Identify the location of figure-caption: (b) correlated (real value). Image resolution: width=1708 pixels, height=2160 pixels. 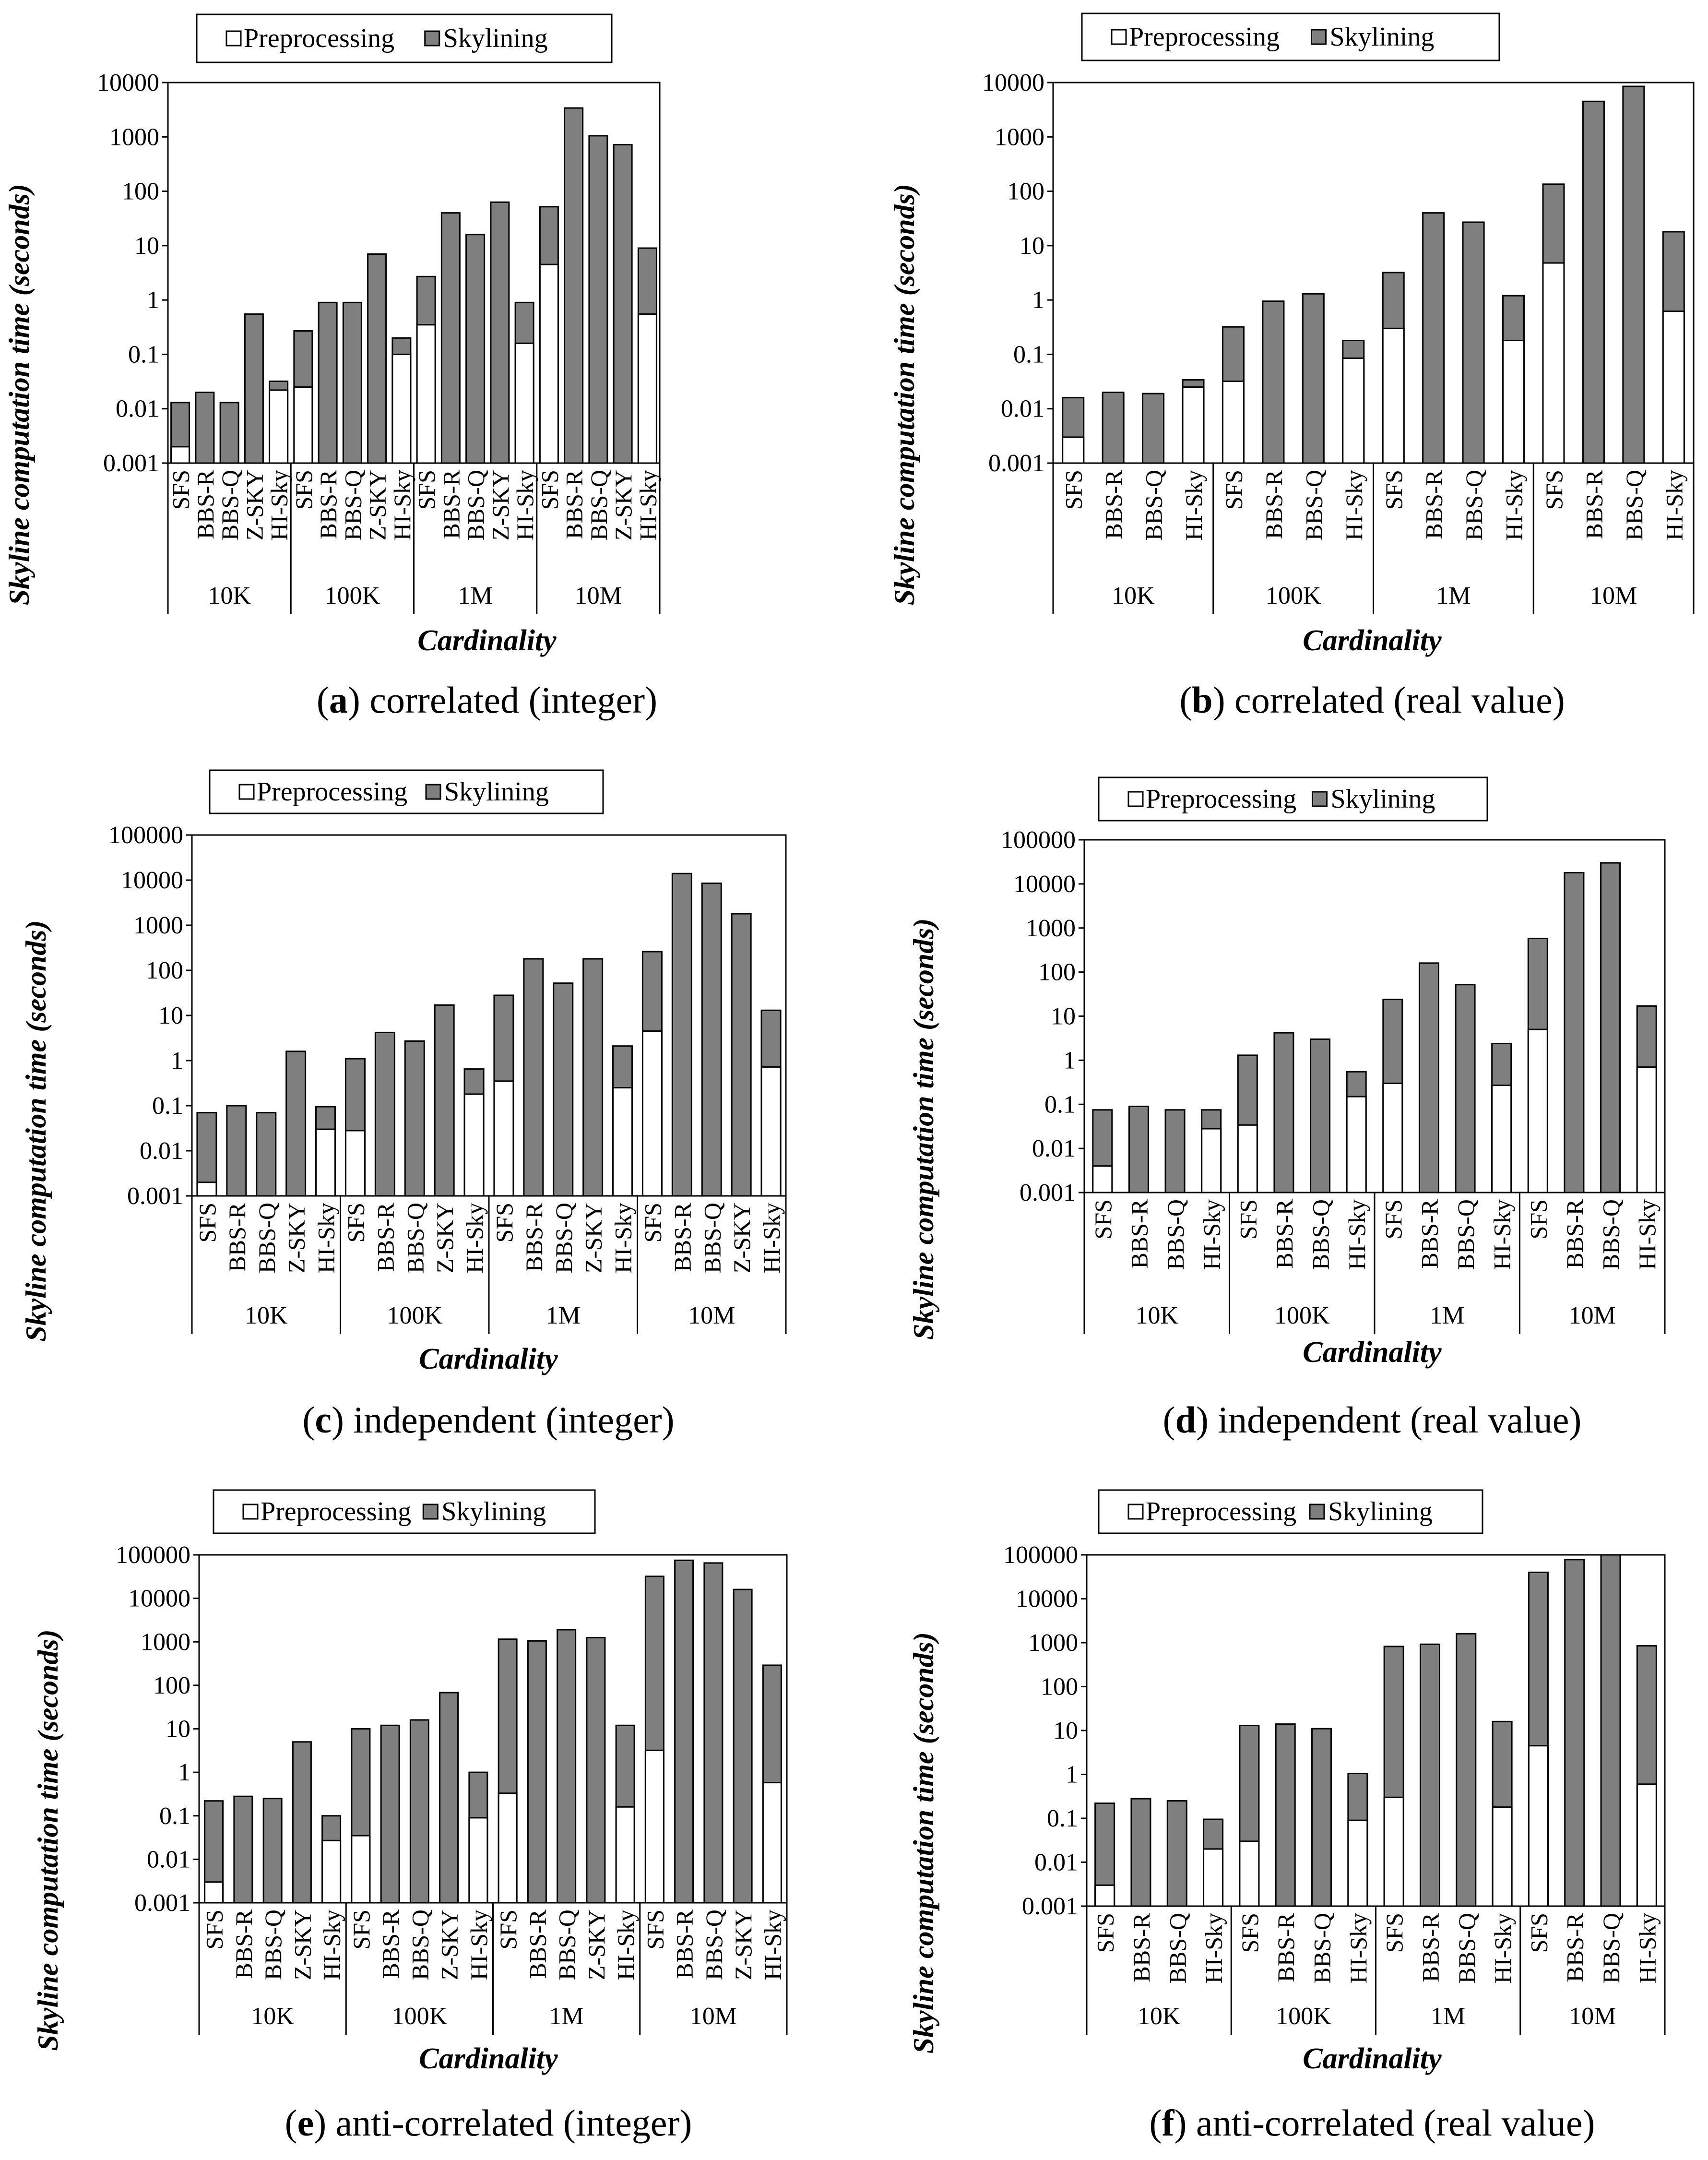
(1372, 700).